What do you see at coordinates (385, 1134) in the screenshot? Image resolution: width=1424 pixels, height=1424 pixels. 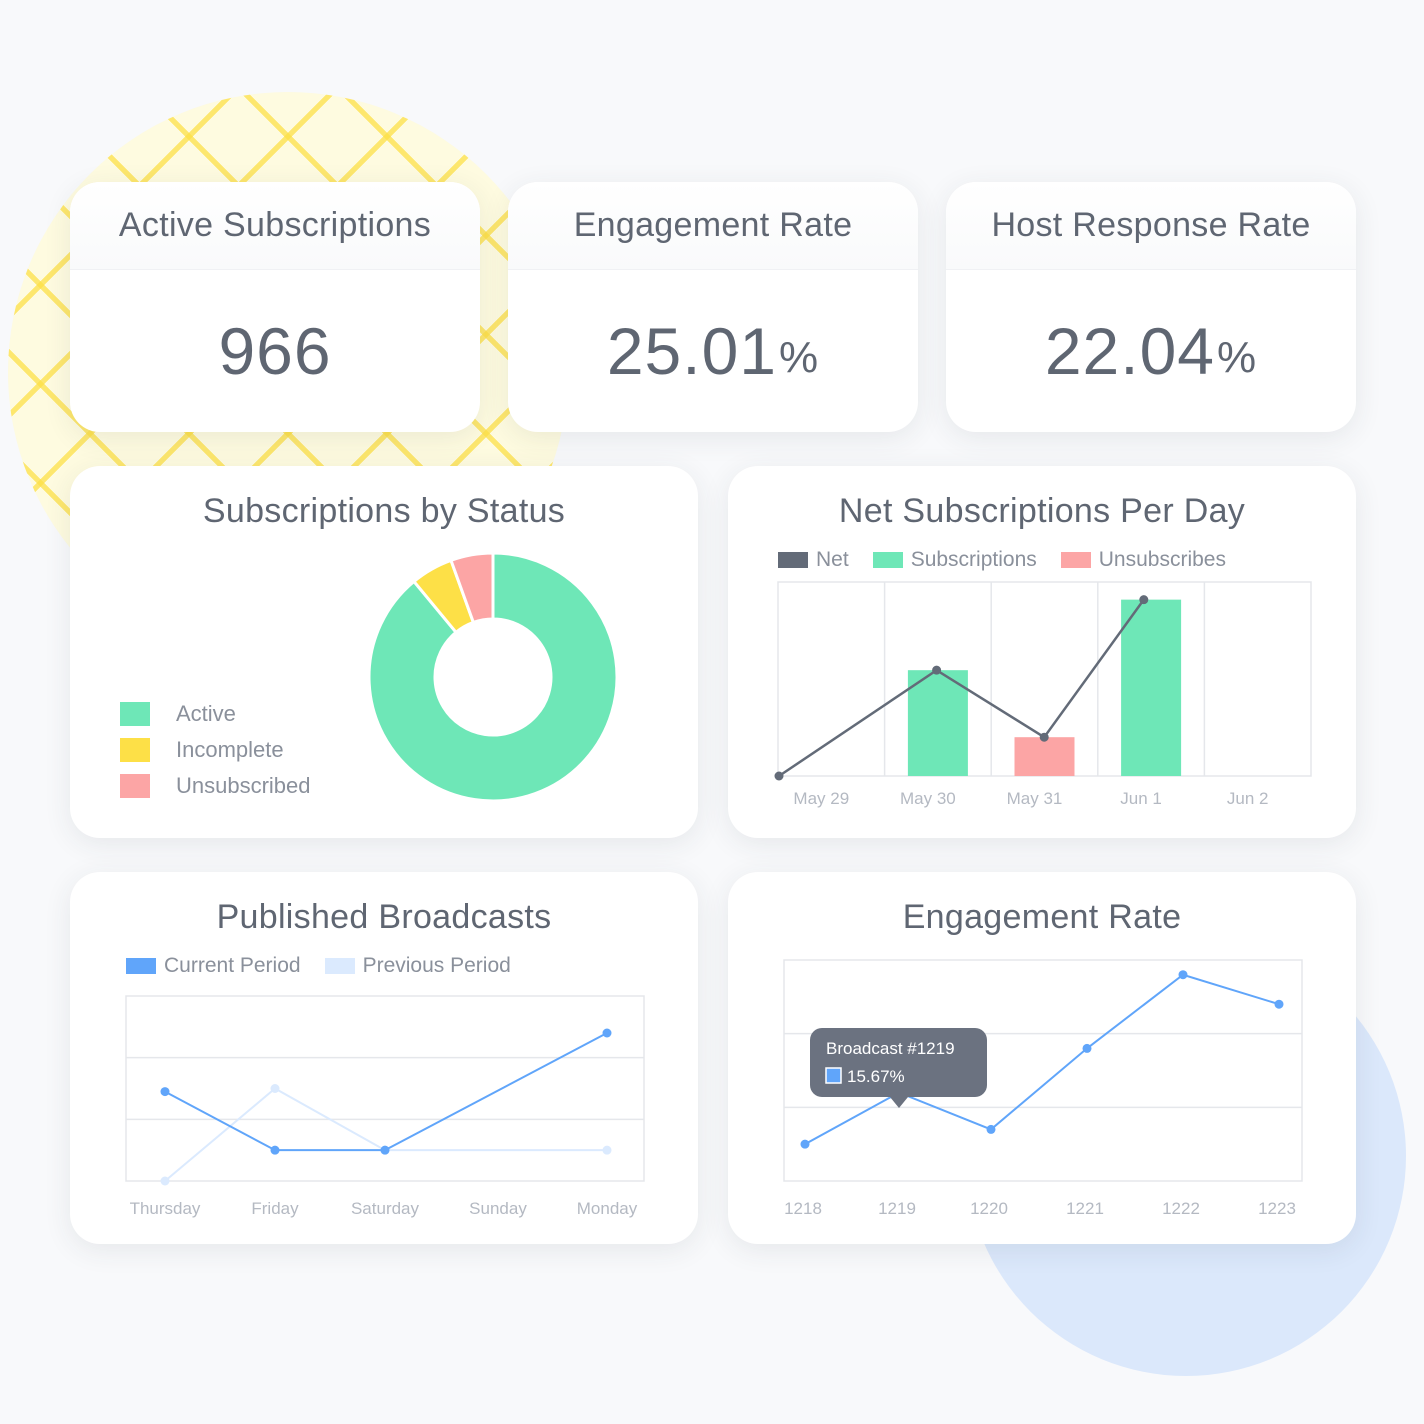 I see `series-line-previous` at bounding box center [385, 1134].